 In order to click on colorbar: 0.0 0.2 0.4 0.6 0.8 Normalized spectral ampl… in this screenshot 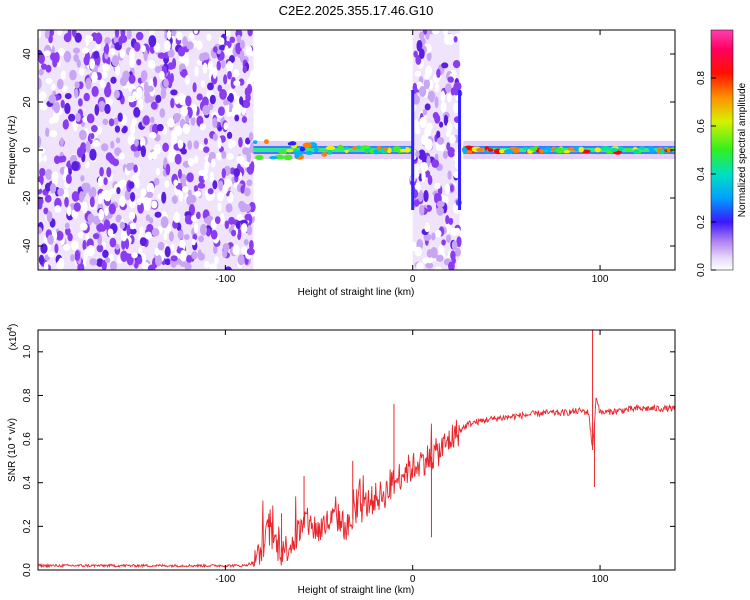, I will do `click(722, 153)`.